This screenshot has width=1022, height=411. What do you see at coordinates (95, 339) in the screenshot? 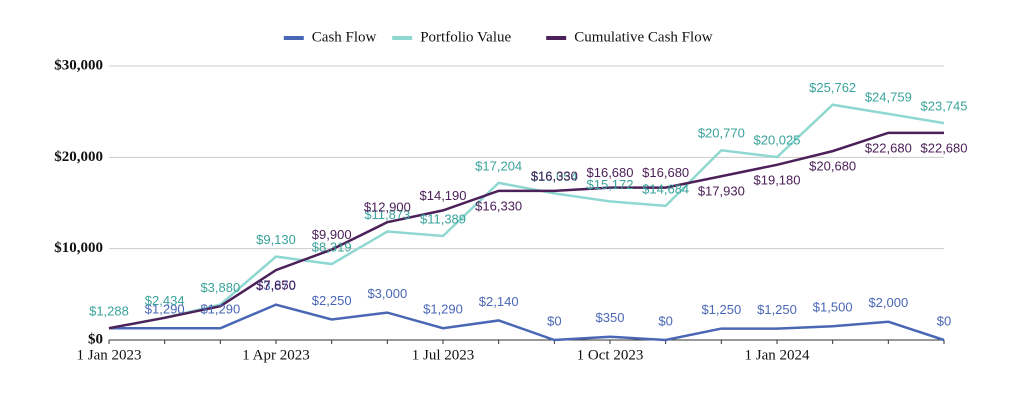
I see `y-tick-label: $0` at bounding box center [95, 339].